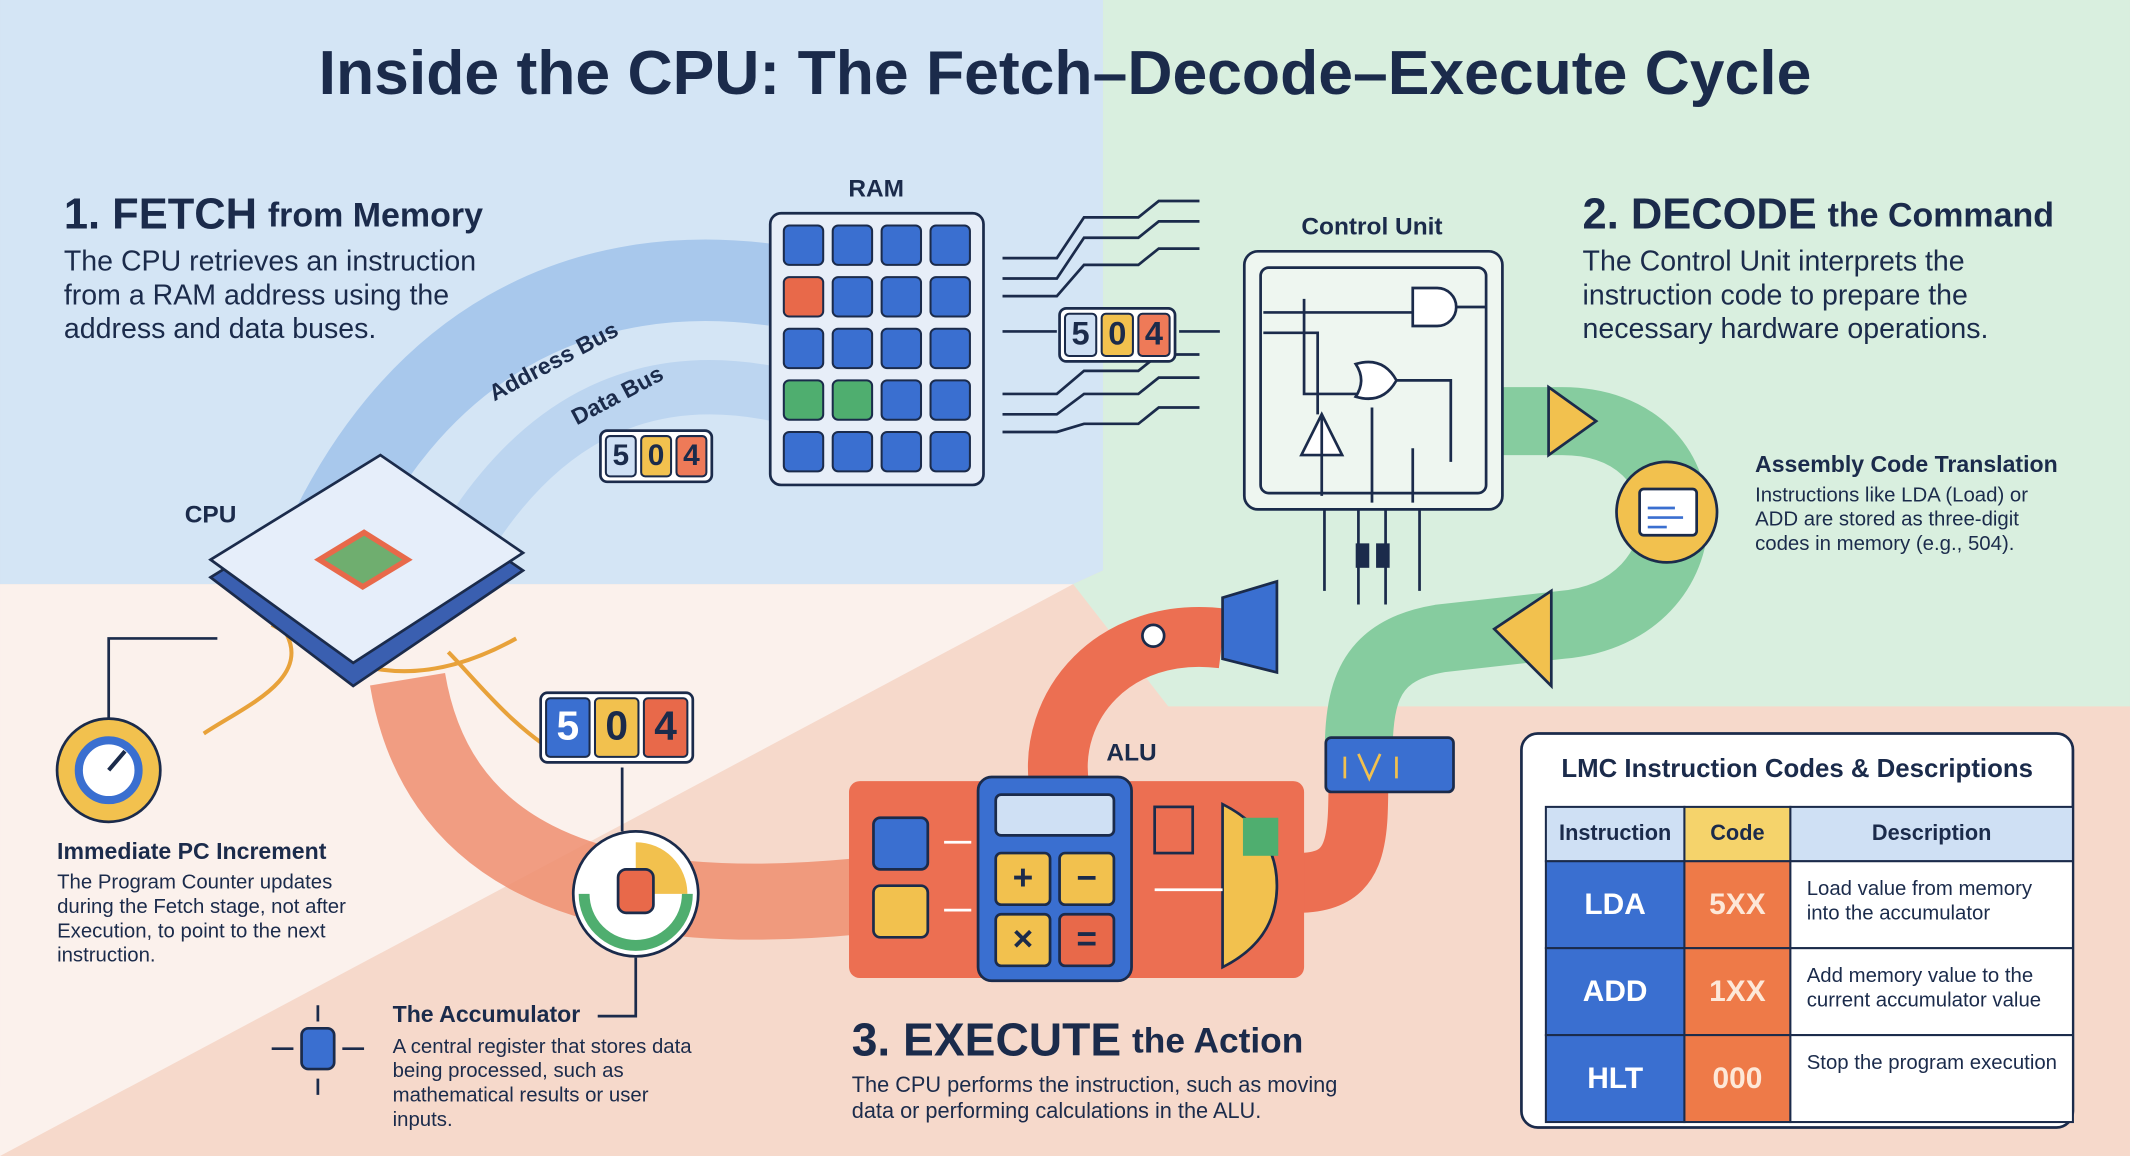  I want to click on alu-key-label: ×, so click(1023, 939).